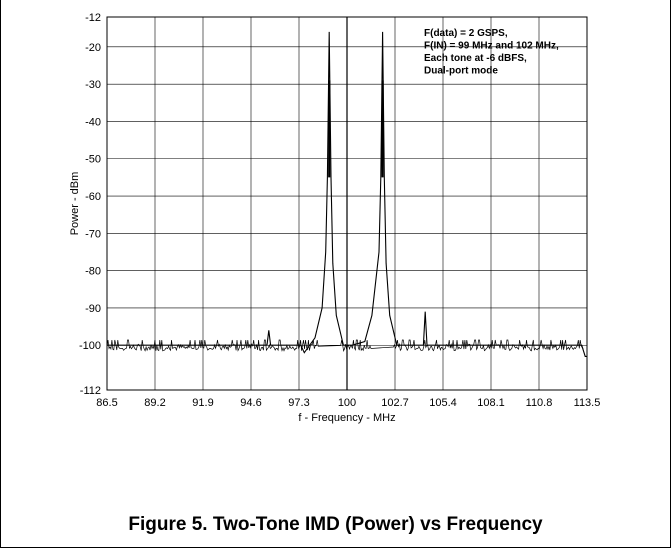 Image resolution: width=671 pixels, height=550 pixels. Describe the element at coordinates (539, 403) in the screenshot. I see `x-tick-label: 110.8` at that location.